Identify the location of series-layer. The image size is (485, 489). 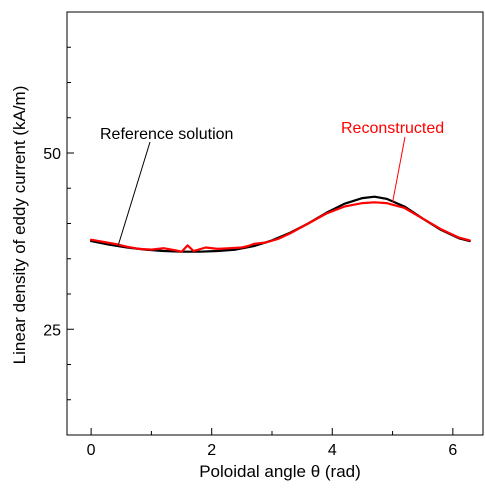
(280, 224).